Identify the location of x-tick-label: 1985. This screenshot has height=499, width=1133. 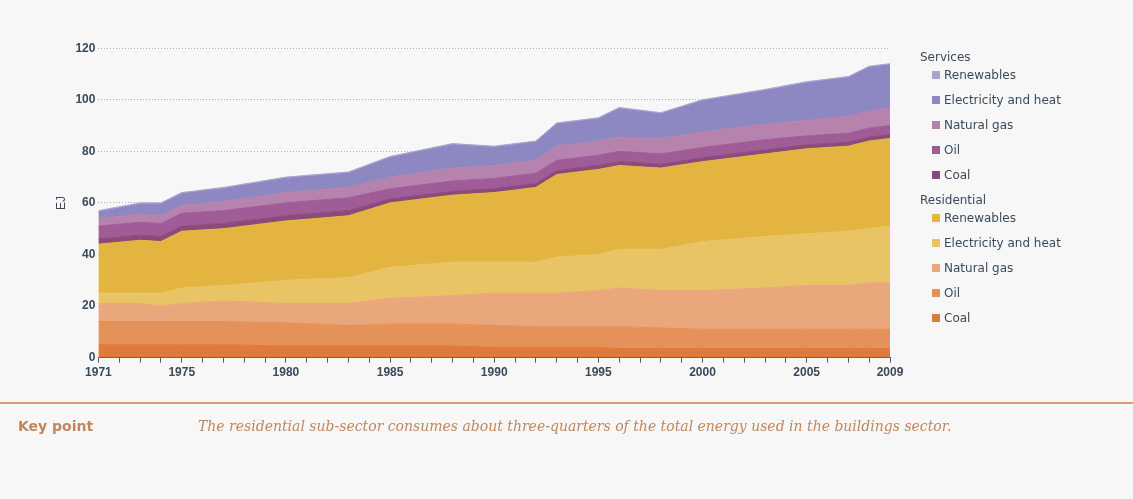
(390, 372).